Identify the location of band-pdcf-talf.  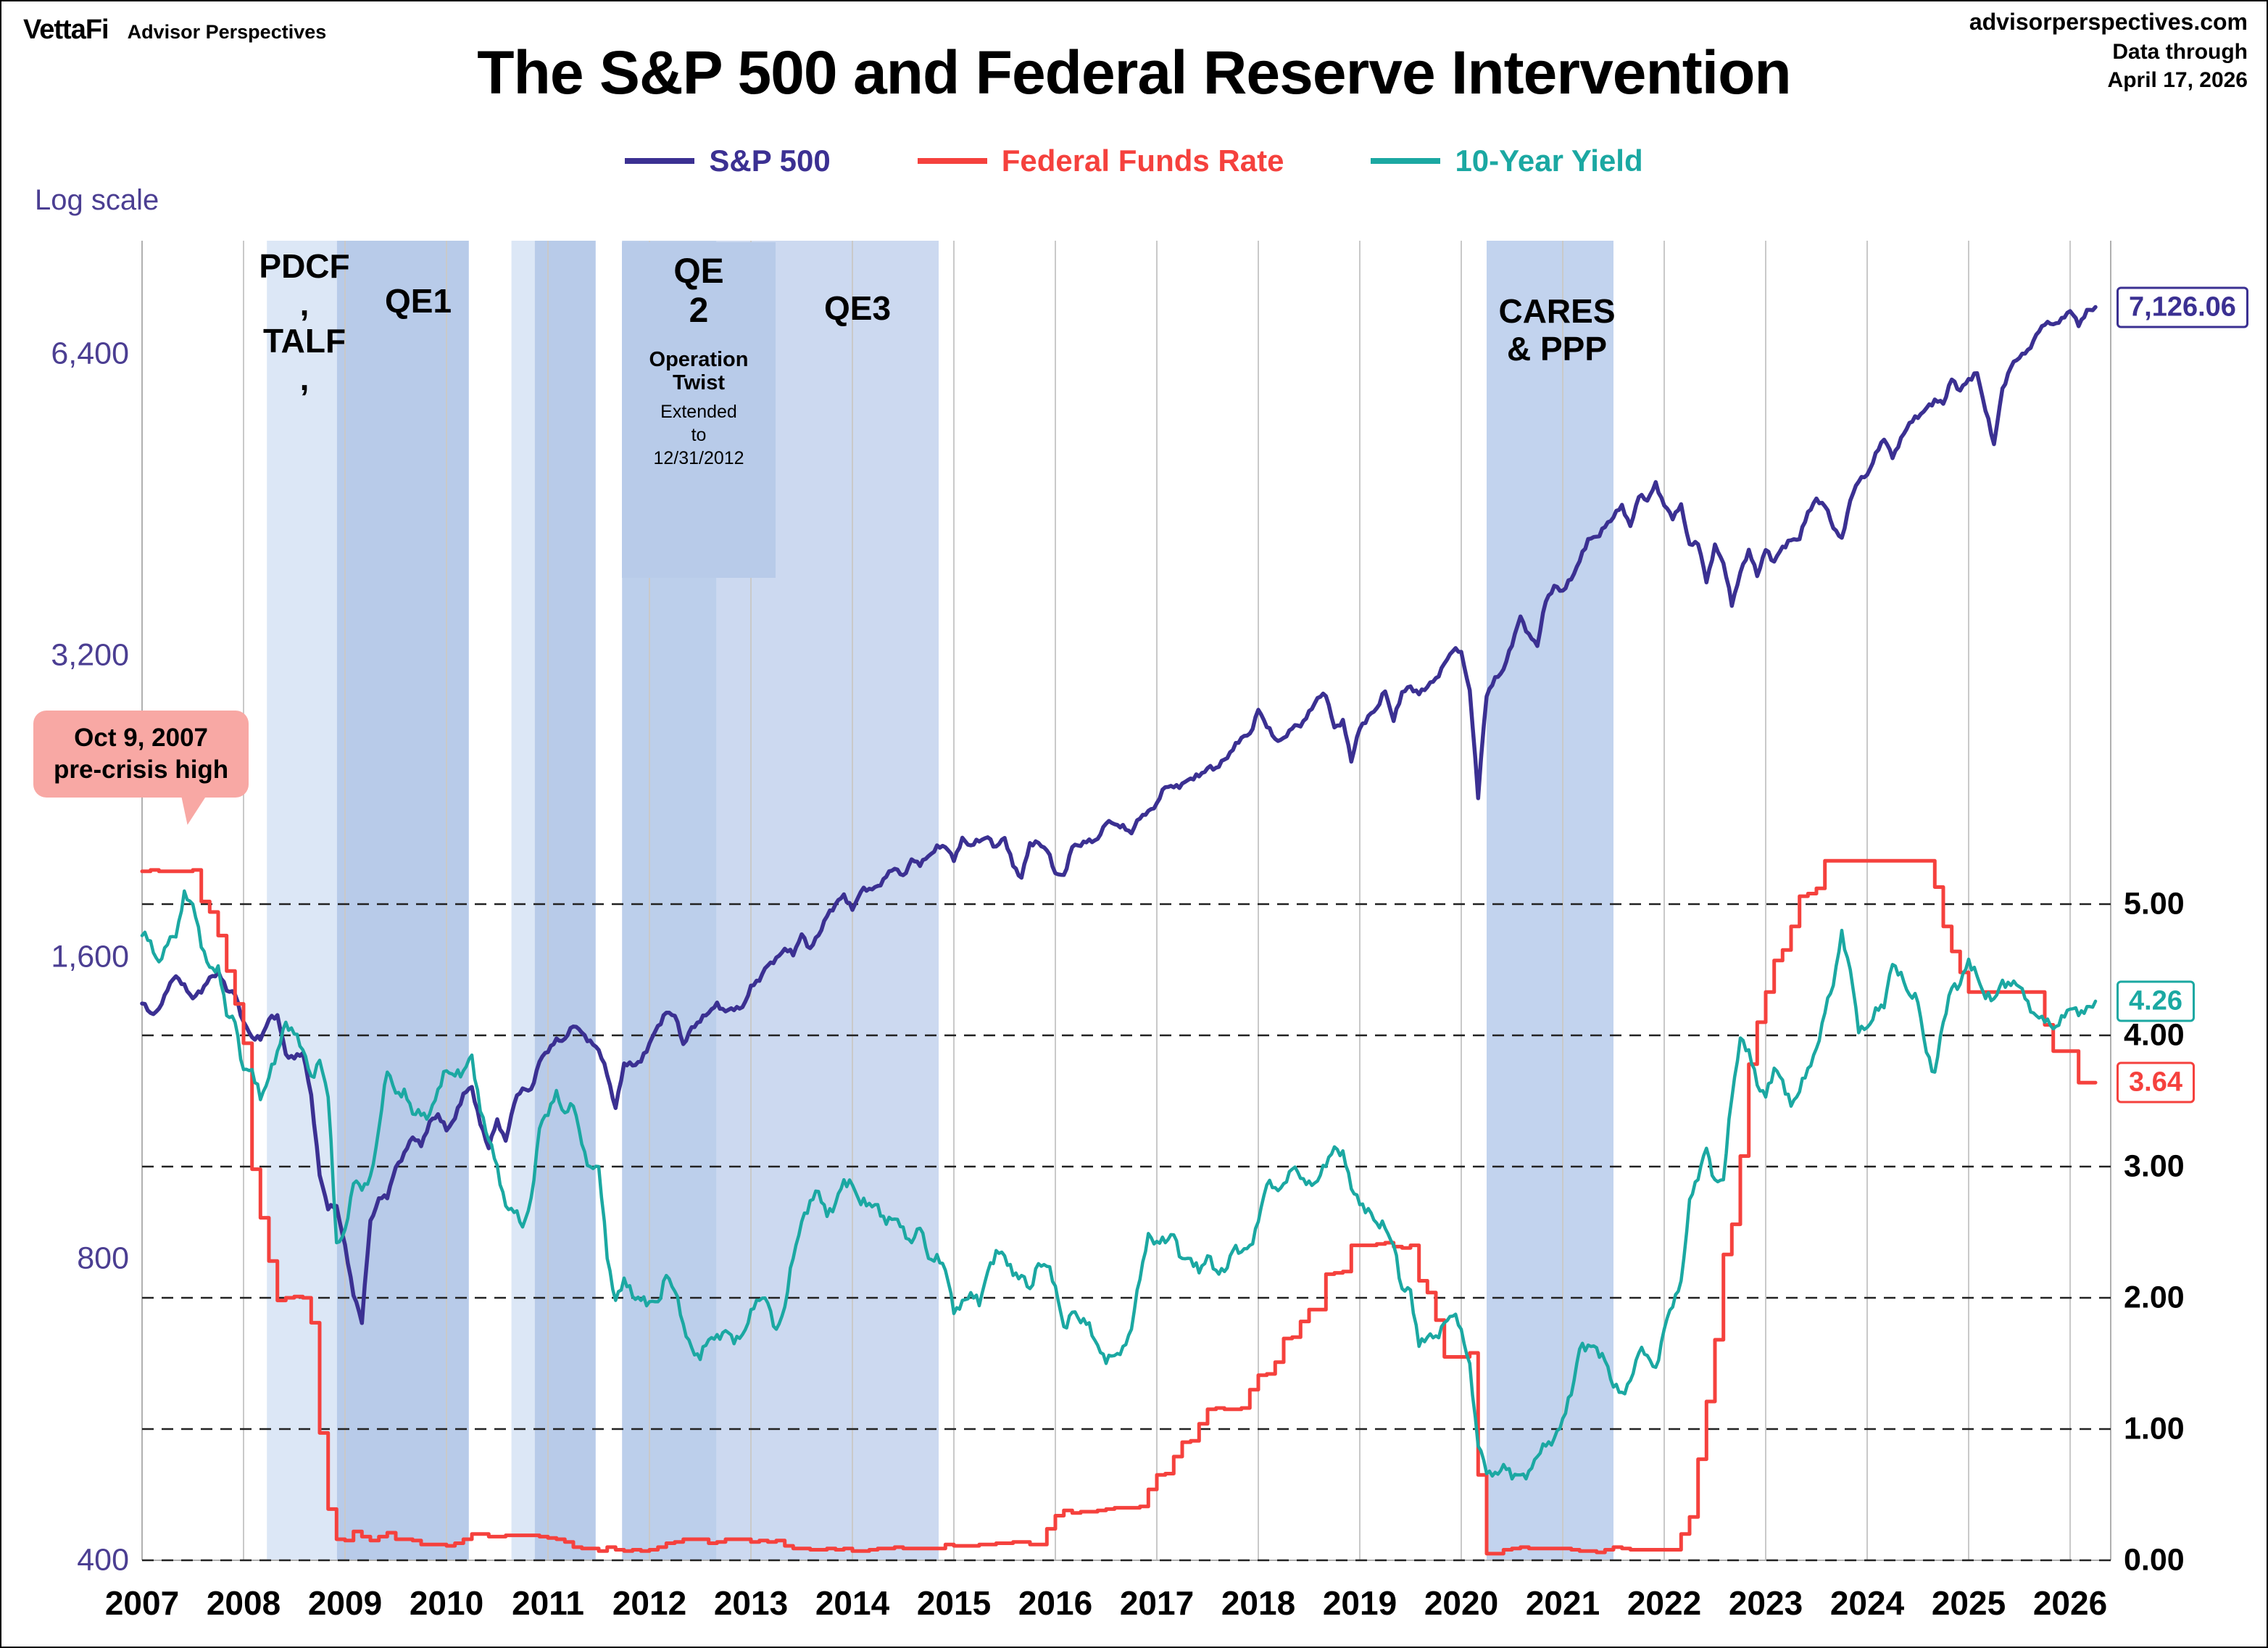
(302, 900).